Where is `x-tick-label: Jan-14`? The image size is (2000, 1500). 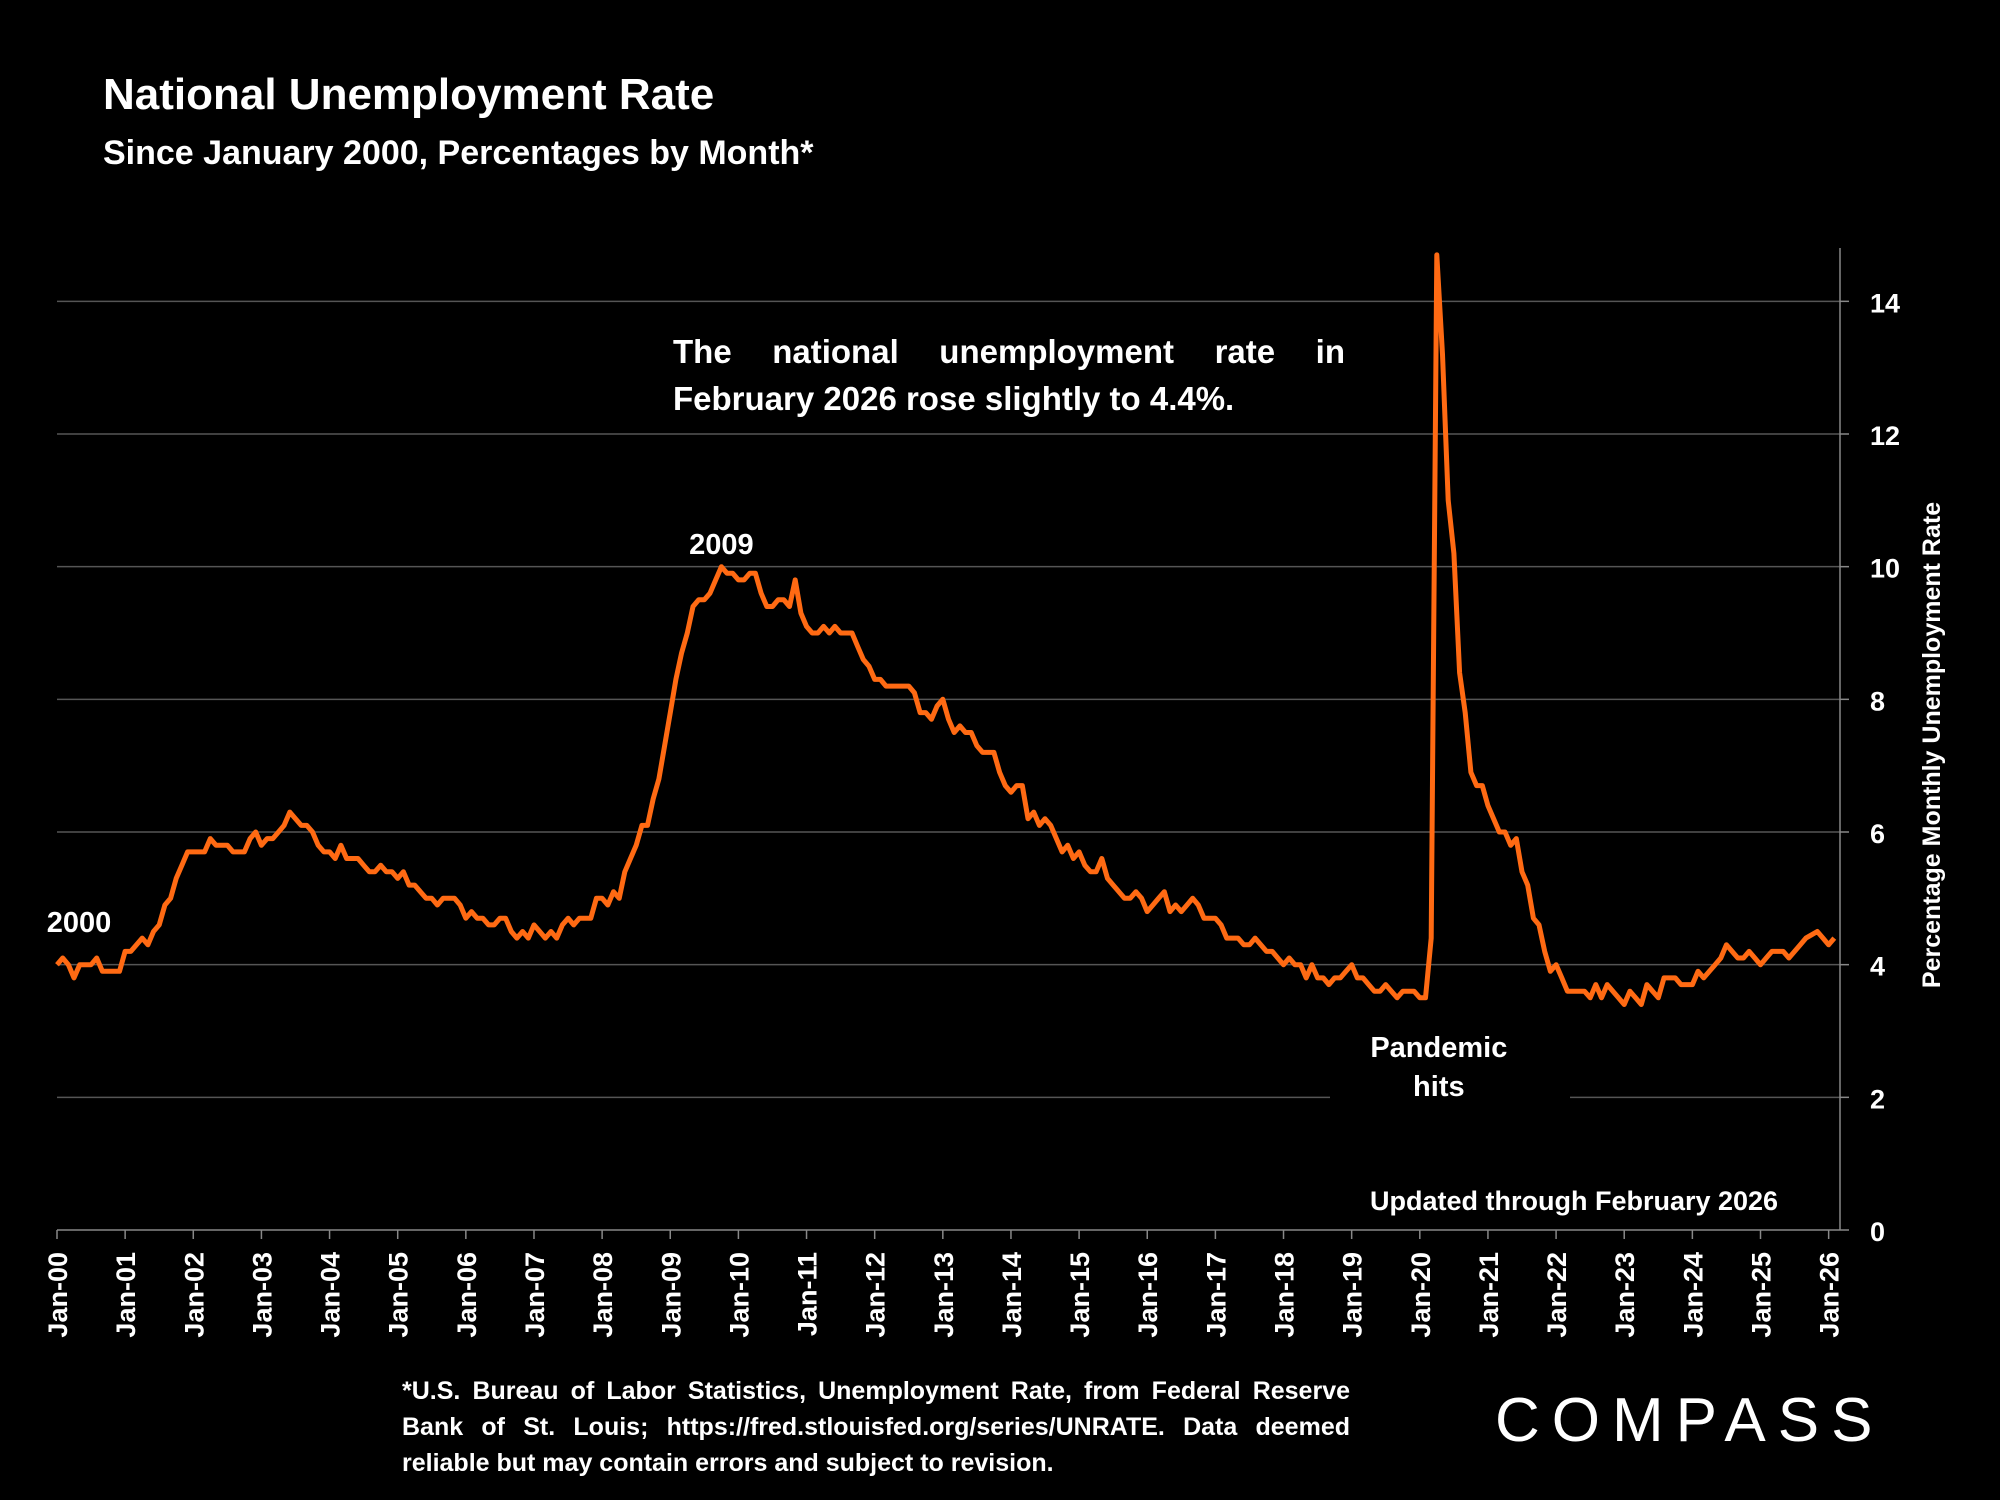 x-tick-label: Jan-14 is located at coordinates (1012, 1295).